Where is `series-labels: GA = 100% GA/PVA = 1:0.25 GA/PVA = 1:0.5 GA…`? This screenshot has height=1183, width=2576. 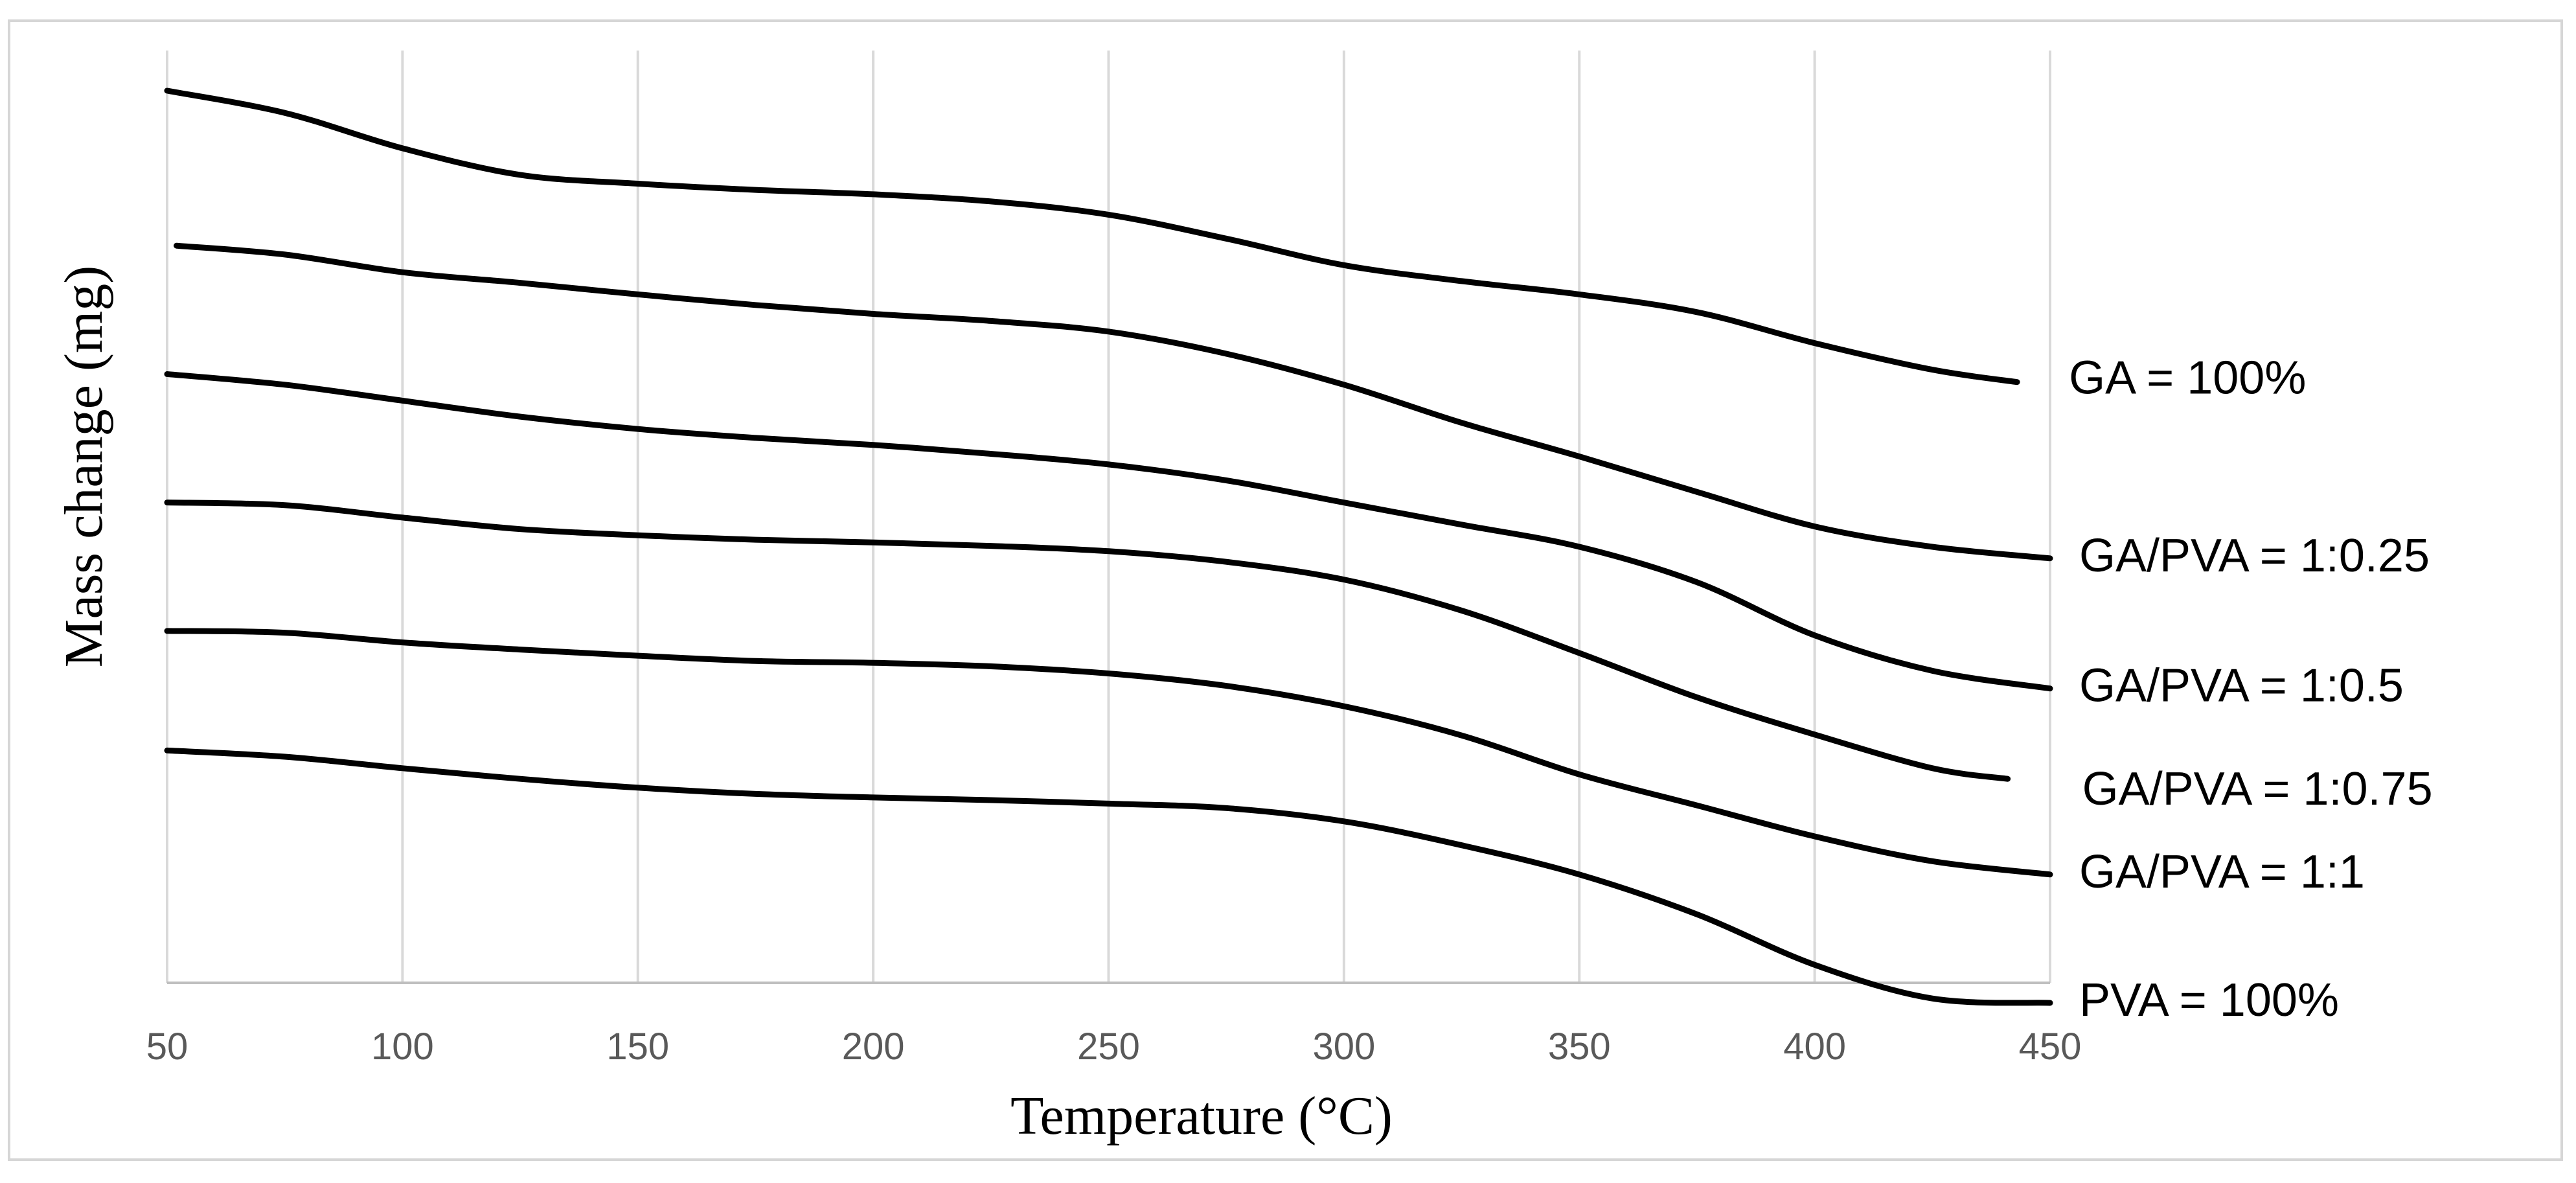 series-labels: GA = 100% GA/PVA = 1:0.25 GA/PVA = 1:0.5 GA… is located at coordinates (2251, 689).